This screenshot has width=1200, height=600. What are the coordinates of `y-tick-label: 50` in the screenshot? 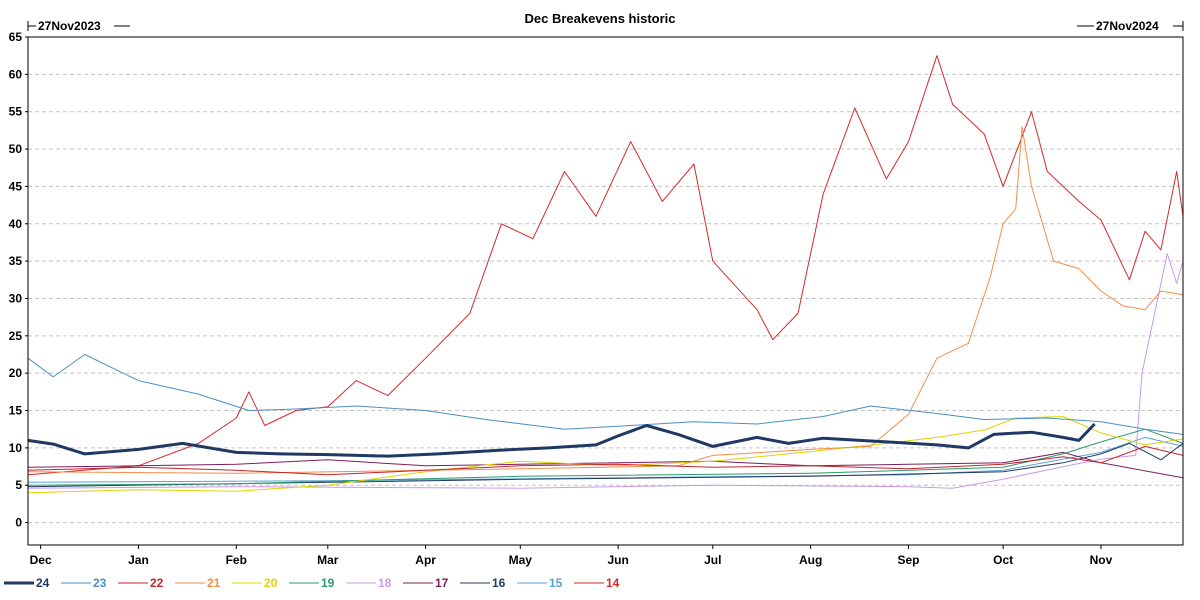 It's located at (16, 149).